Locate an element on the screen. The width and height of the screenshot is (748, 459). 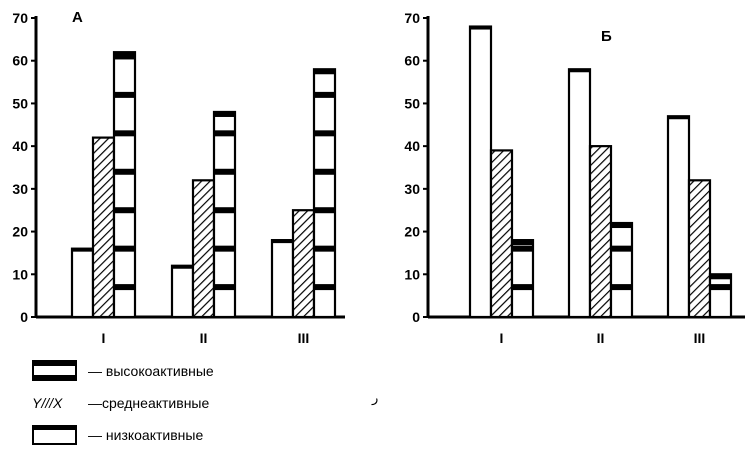
category-label-a: I is located at coordinates (104, 338).